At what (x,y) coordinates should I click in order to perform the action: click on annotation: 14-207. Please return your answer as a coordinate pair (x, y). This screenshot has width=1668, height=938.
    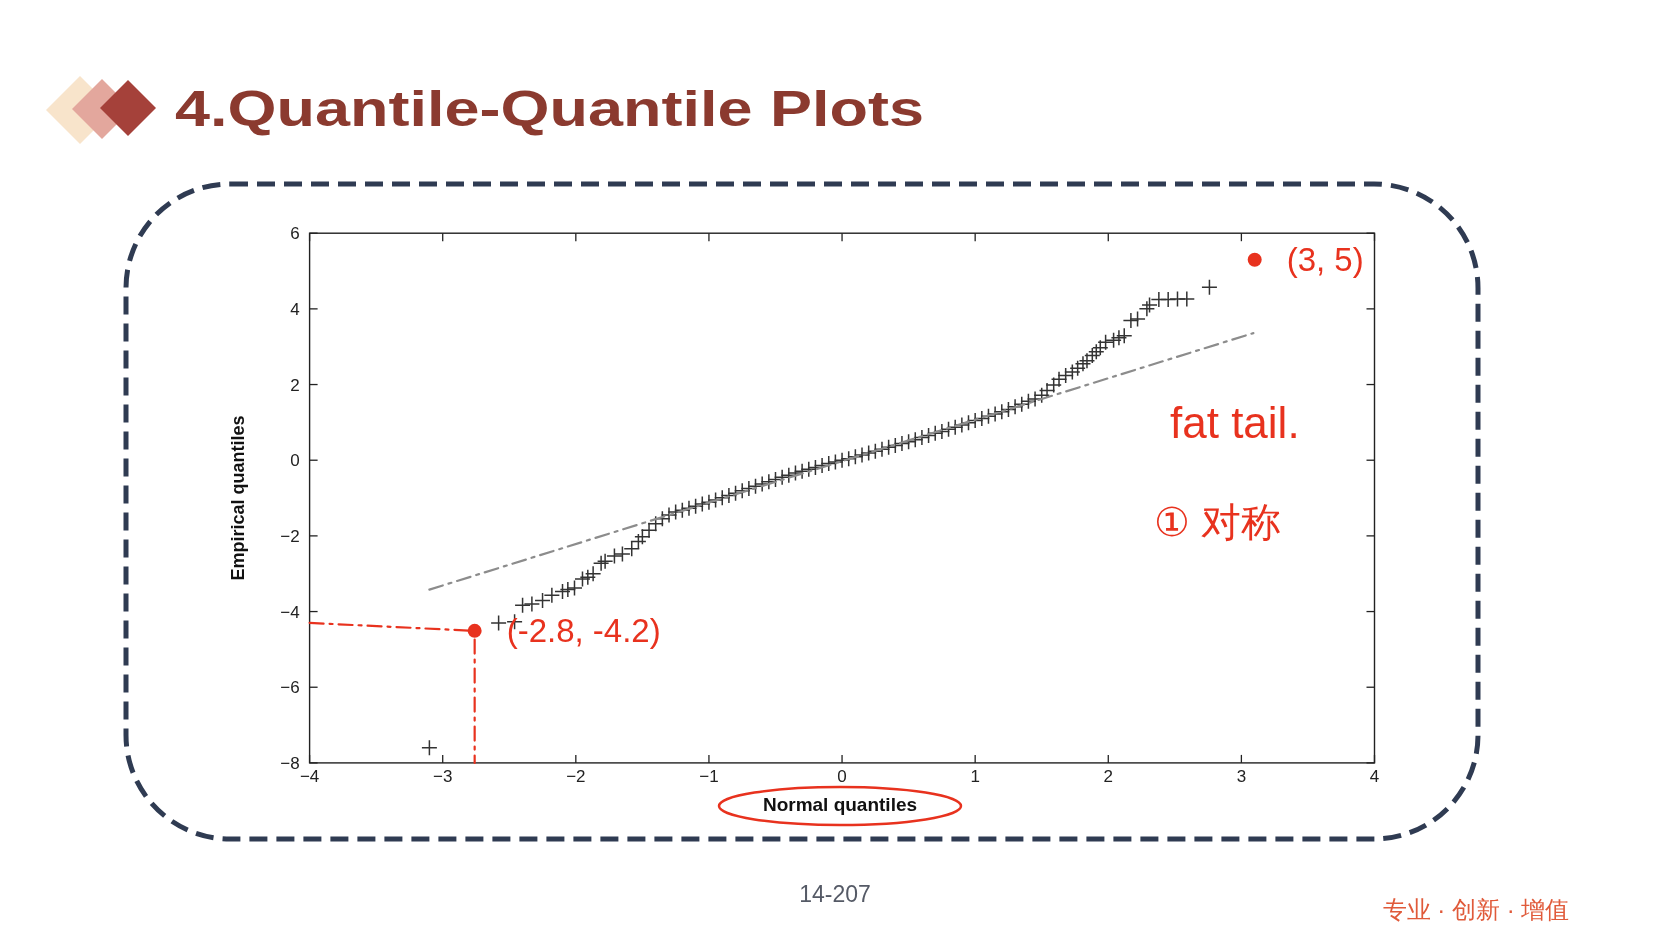
    Looking at the image, I should click on (835, 894).